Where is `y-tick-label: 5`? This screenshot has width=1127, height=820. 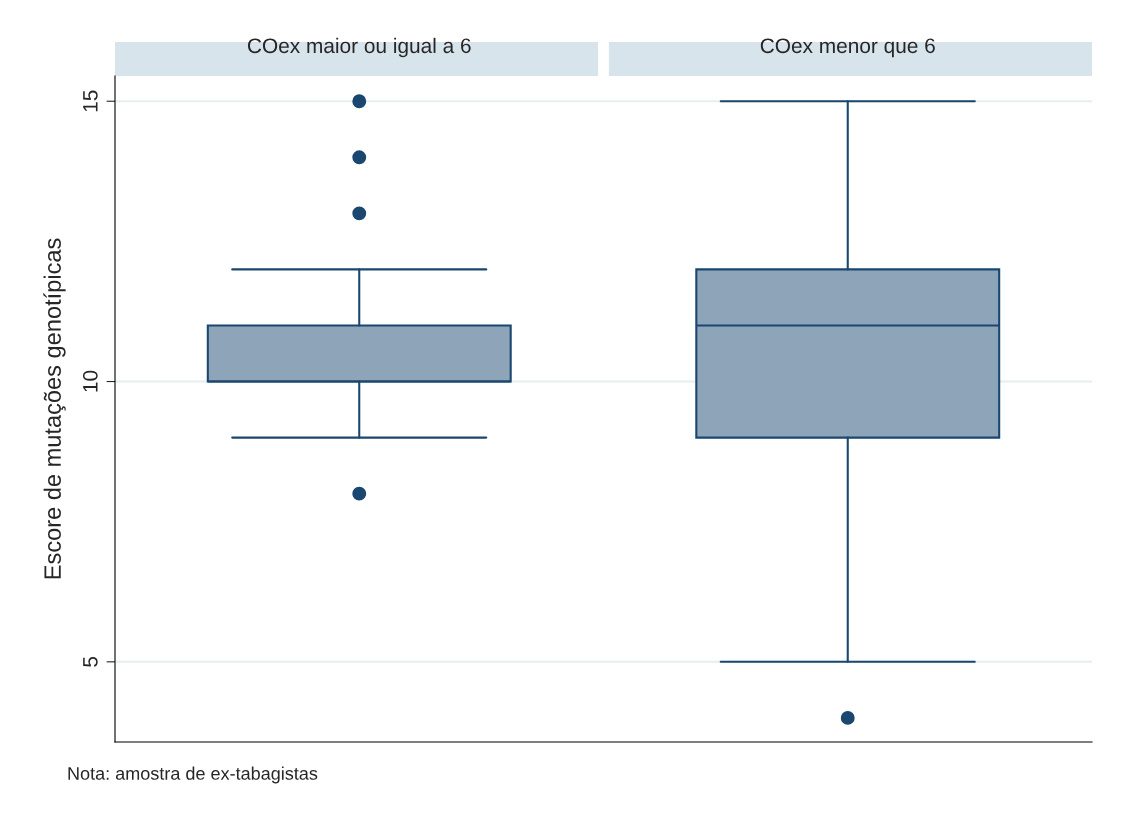 y-tick-label: 5 is located at coordinates (90, 661).